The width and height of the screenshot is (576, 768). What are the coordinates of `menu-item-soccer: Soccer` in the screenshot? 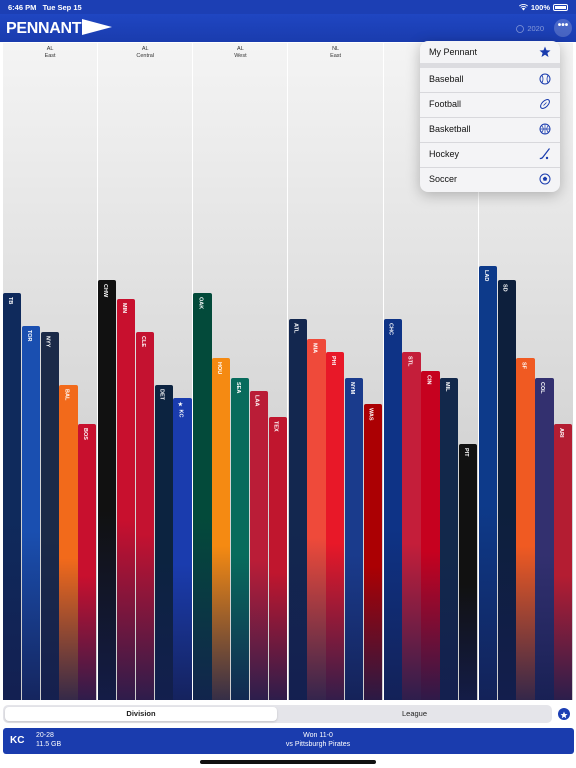 It's located at (490, 180).